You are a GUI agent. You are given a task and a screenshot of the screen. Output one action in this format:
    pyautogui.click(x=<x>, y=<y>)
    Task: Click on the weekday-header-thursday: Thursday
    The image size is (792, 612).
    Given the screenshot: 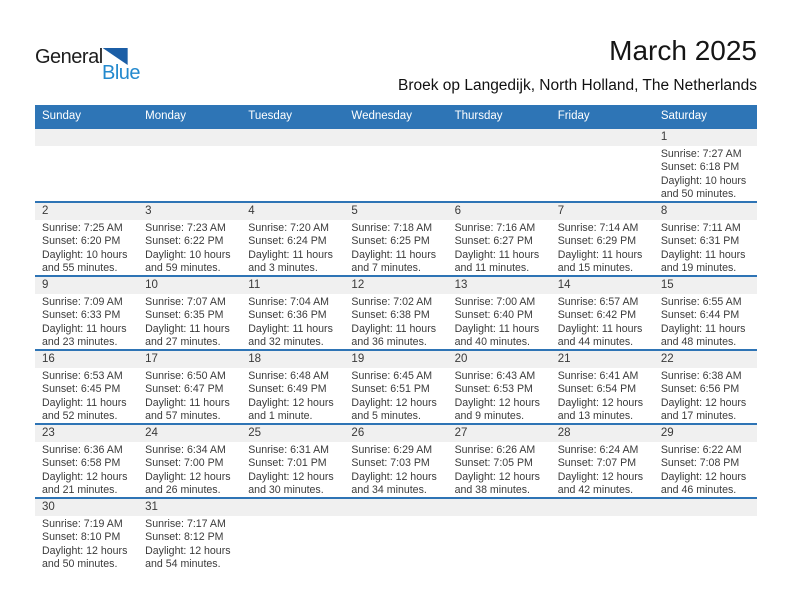 What is the action you would take?
    pyautogui.click(x=478, y=116)
    